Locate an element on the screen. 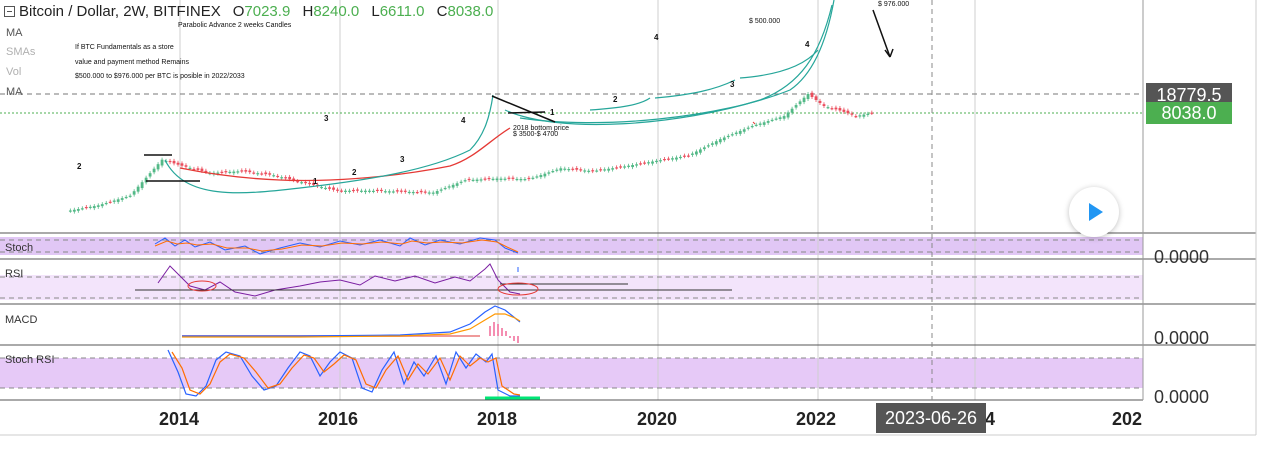 The width and height of the screenshot is (1261, 456). stochrsi-d-line is located at coordinates (346, 373).